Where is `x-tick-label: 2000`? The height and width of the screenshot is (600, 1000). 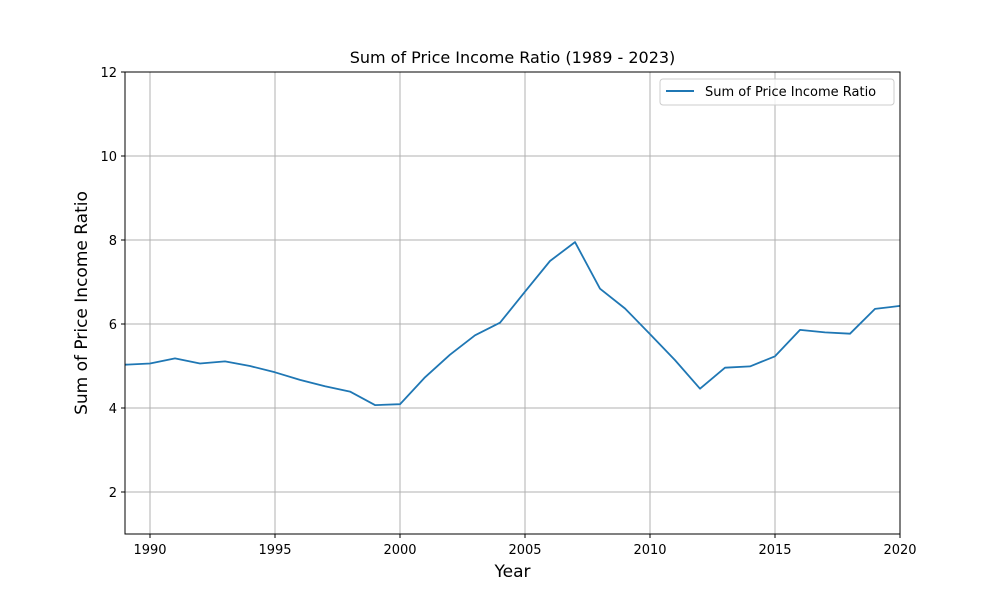 x-tick-label: 2000 is located at coordinates (399, 550).